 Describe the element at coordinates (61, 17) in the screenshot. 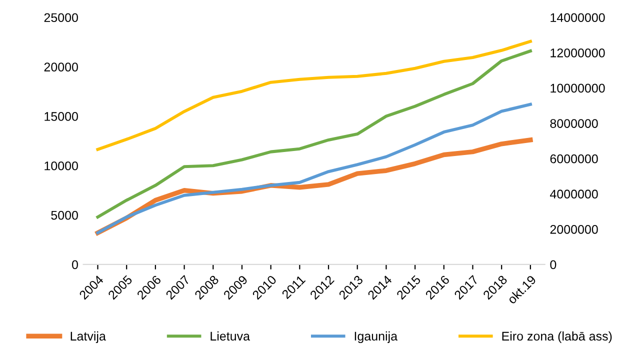

I see `y-tick-label: 25000` at that location.